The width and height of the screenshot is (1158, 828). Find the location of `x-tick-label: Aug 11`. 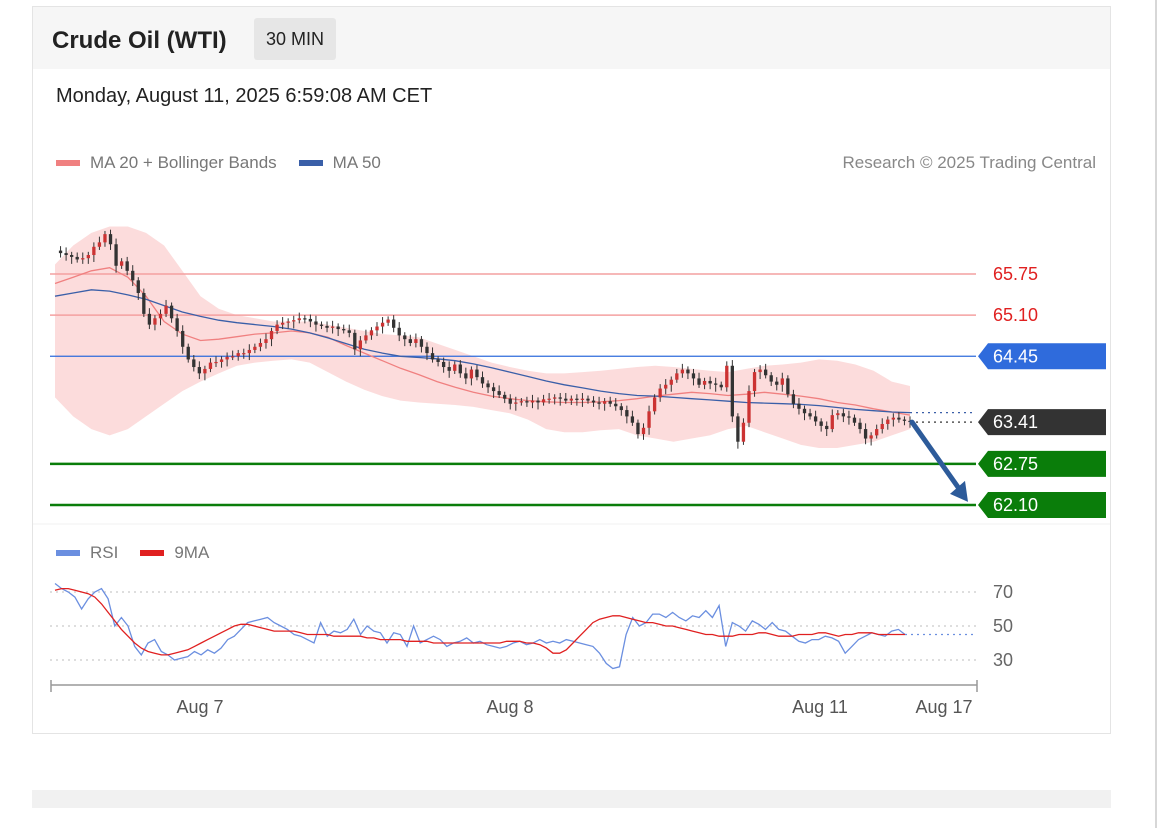

x-tick-label: Aug 11 is located at coordinates (820, 707).